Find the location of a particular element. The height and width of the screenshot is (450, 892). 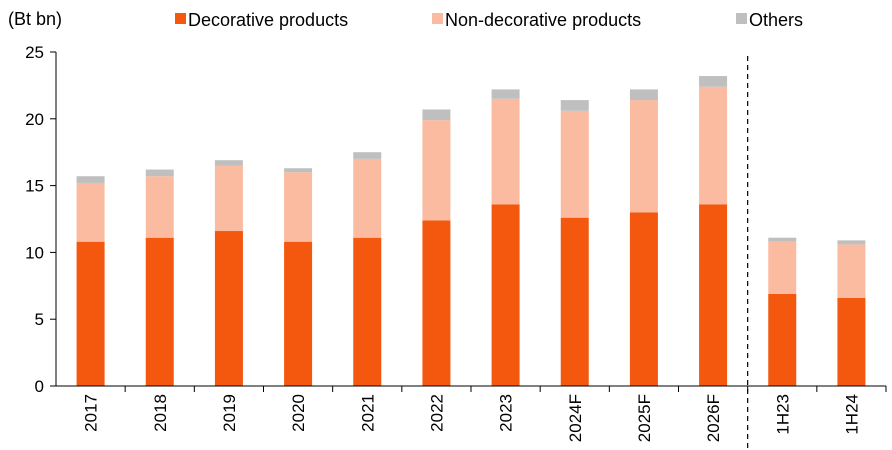

y-tick-label-4: 20 is located at coordinates (34, 119).